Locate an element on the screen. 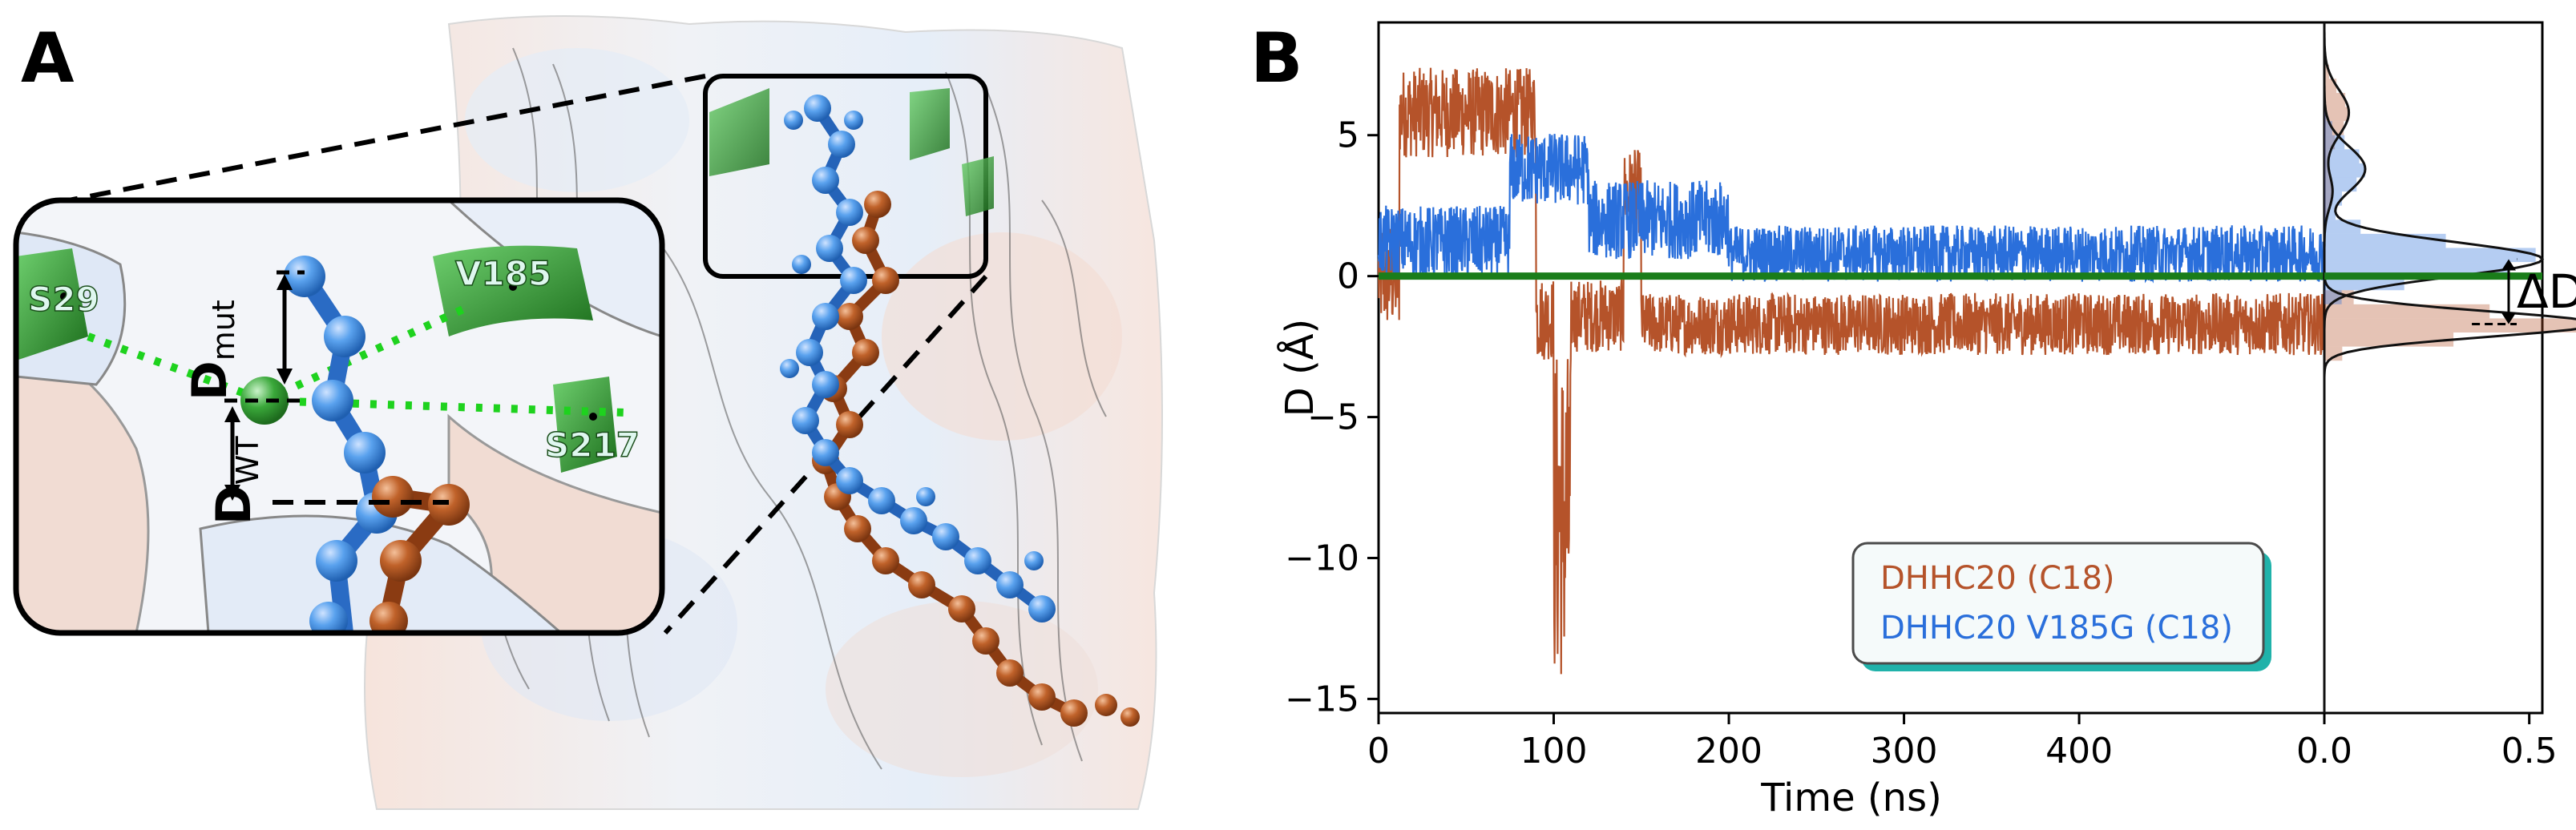 The height and width of the screenshot is (830, 2576). lipid-atoms-mut is located at coordinates (918, 358).